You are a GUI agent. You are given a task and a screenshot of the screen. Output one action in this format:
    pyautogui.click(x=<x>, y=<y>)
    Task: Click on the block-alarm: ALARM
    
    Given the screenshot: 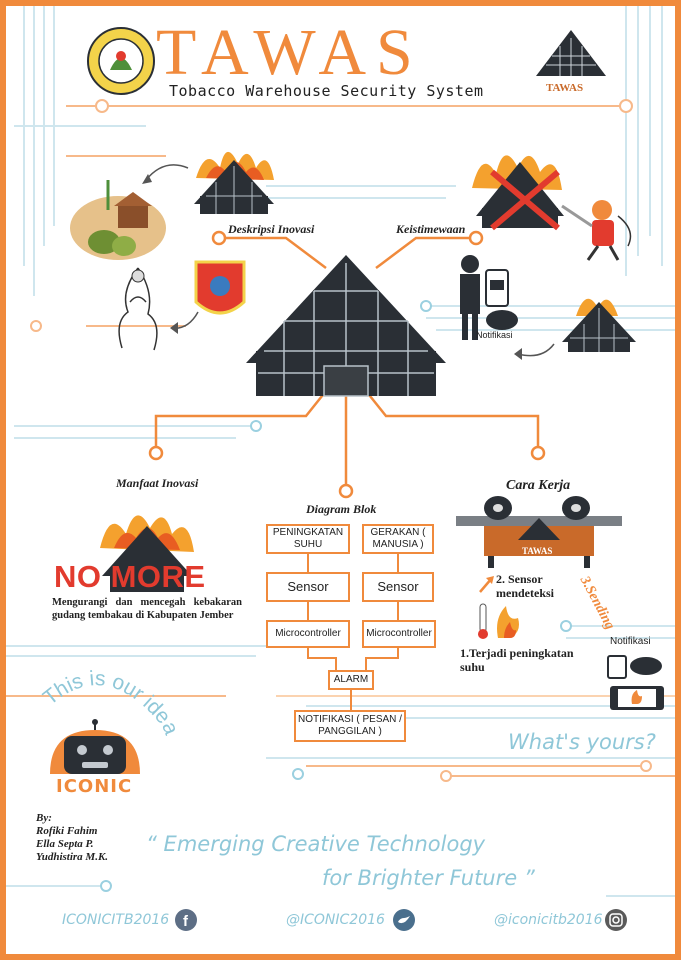 What is the action you would take?
    pyautogui.click(x=351, y=680)
    